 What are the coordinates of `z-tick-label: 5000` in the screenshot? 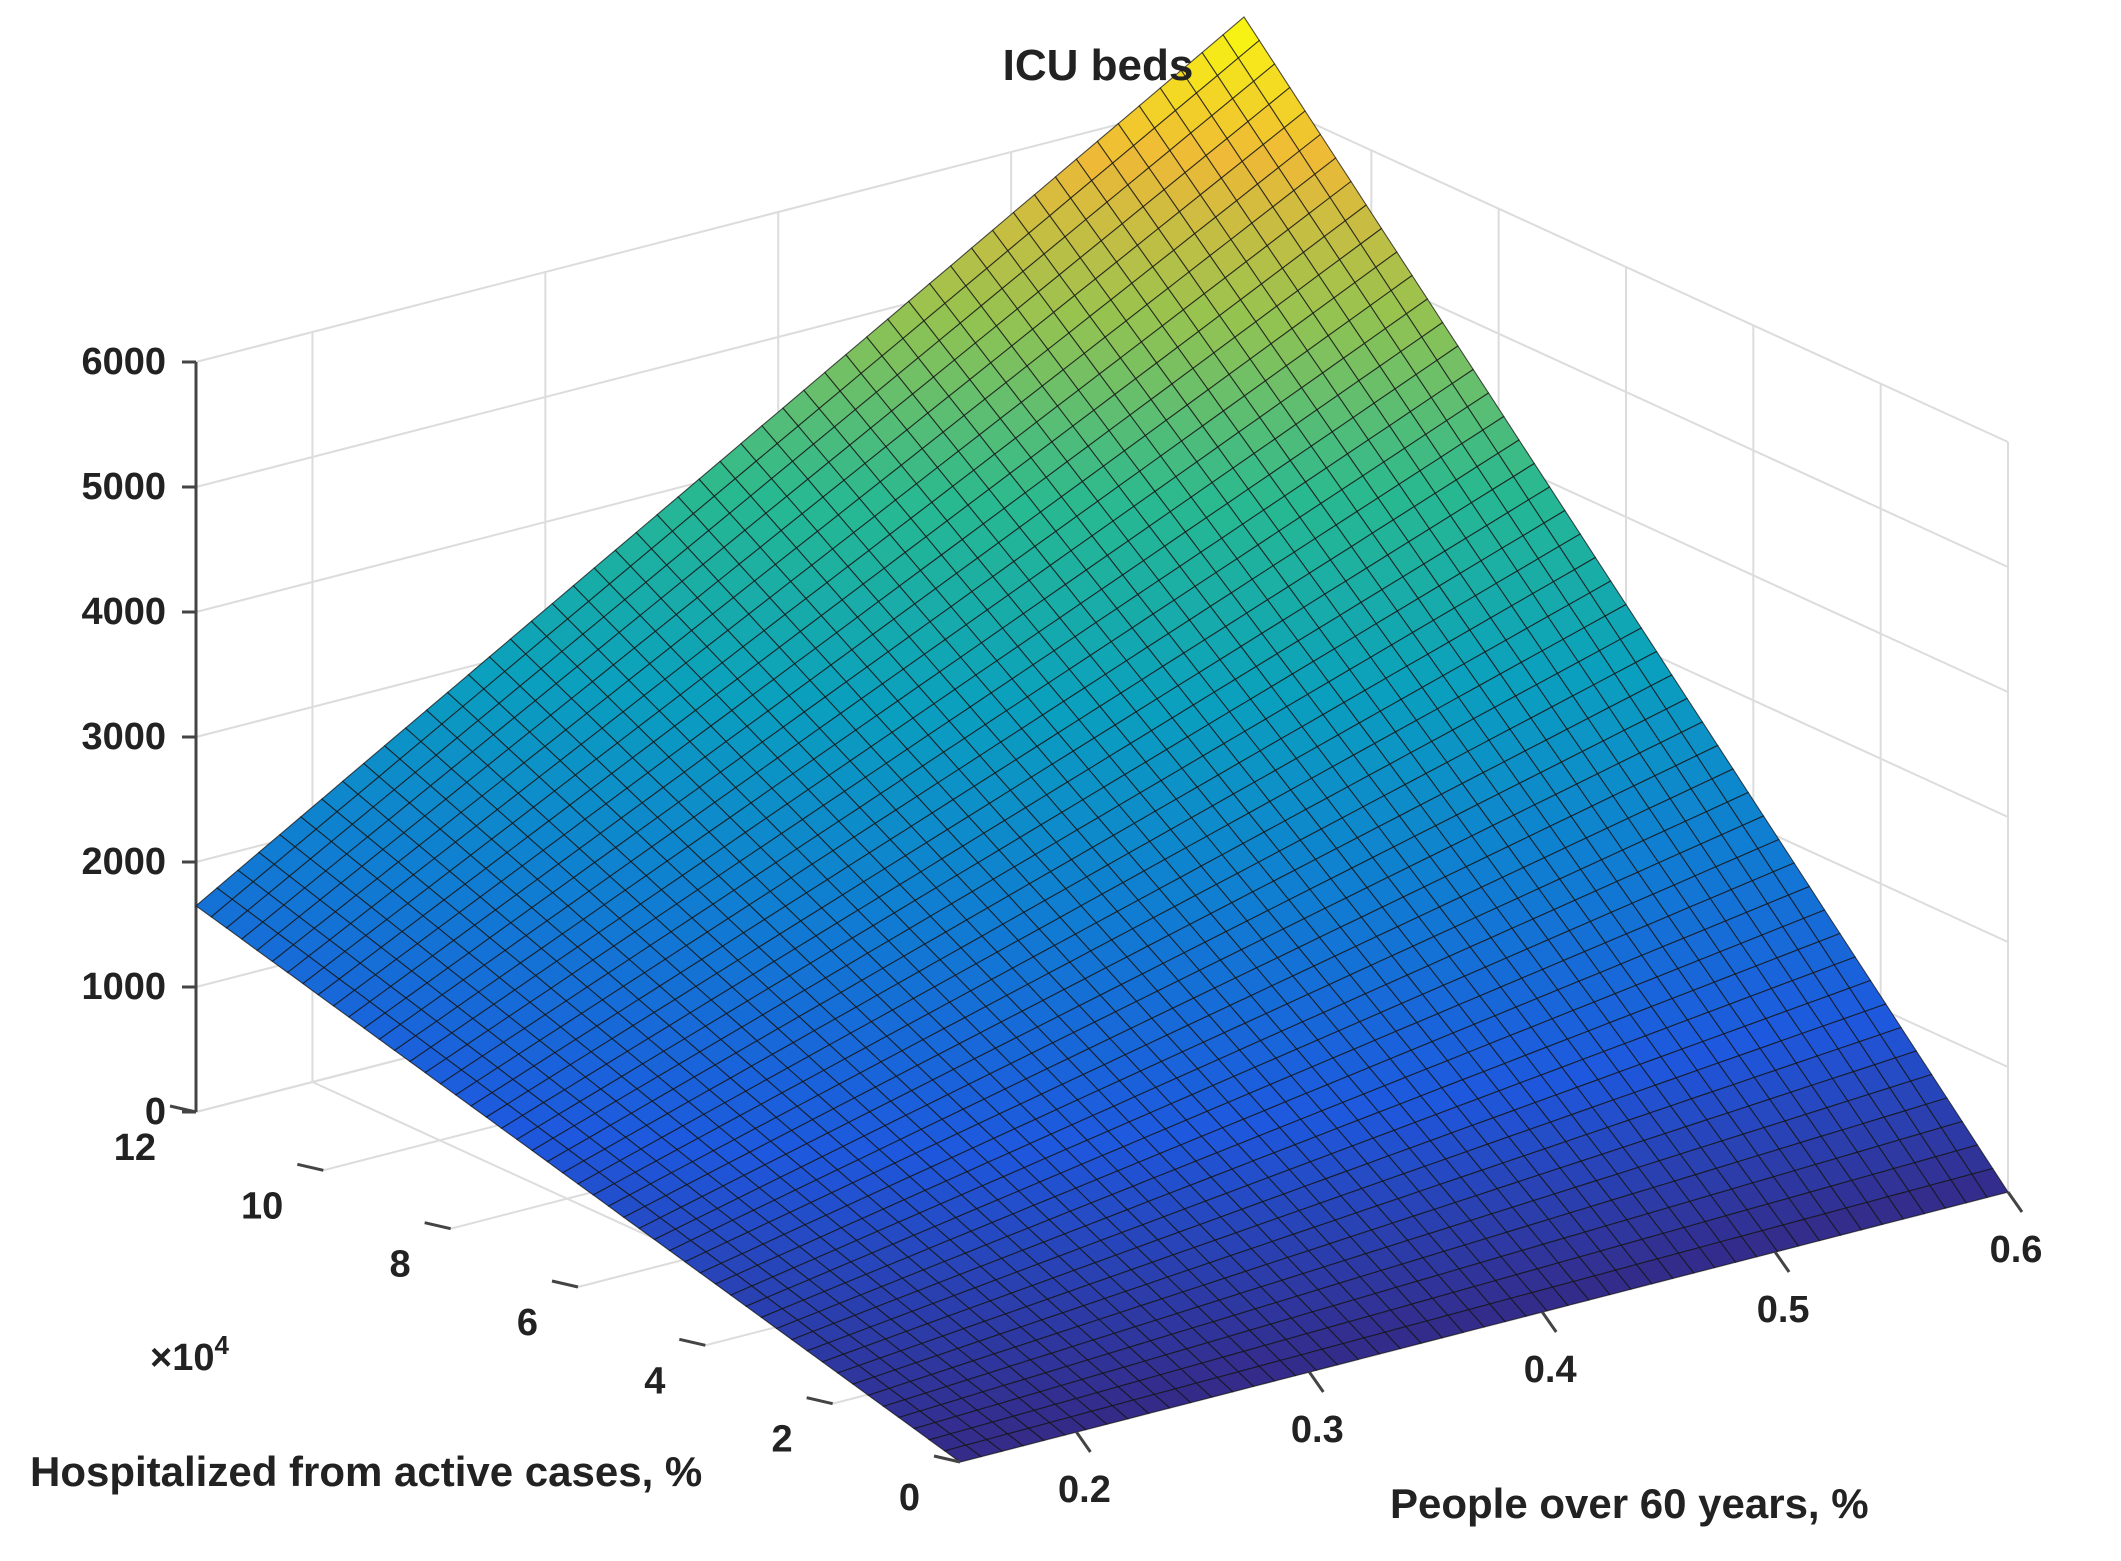 It's located at (123, 487).